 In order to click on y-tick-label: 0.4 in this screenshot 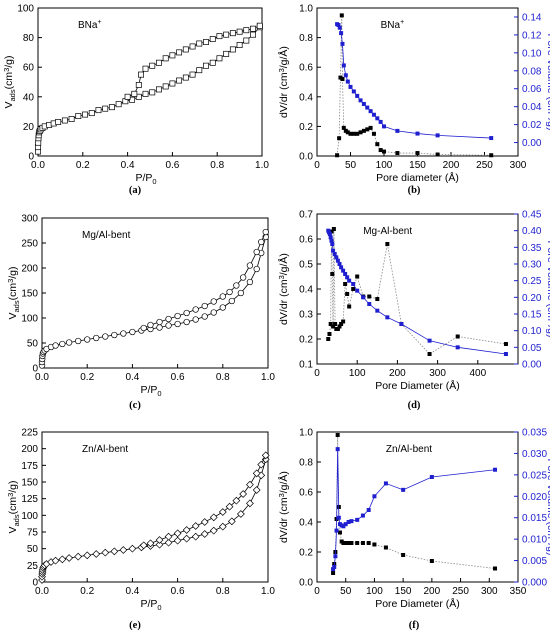, I will do `click(306, 290)`.